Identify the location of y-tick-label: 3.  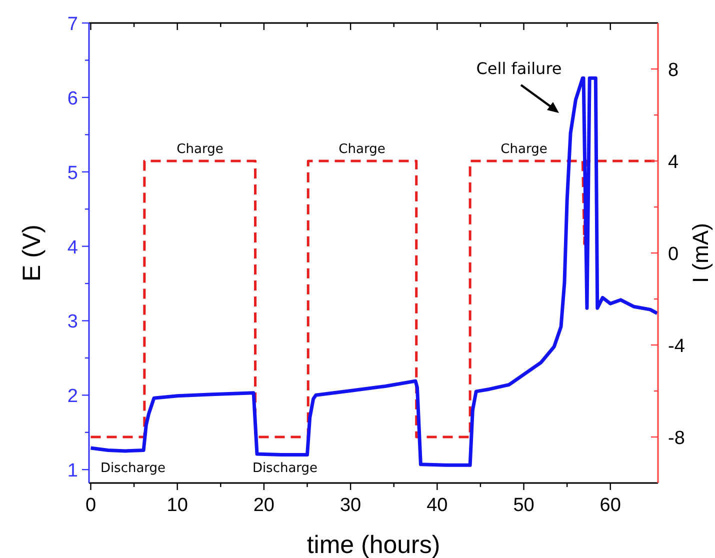
(72, 322).